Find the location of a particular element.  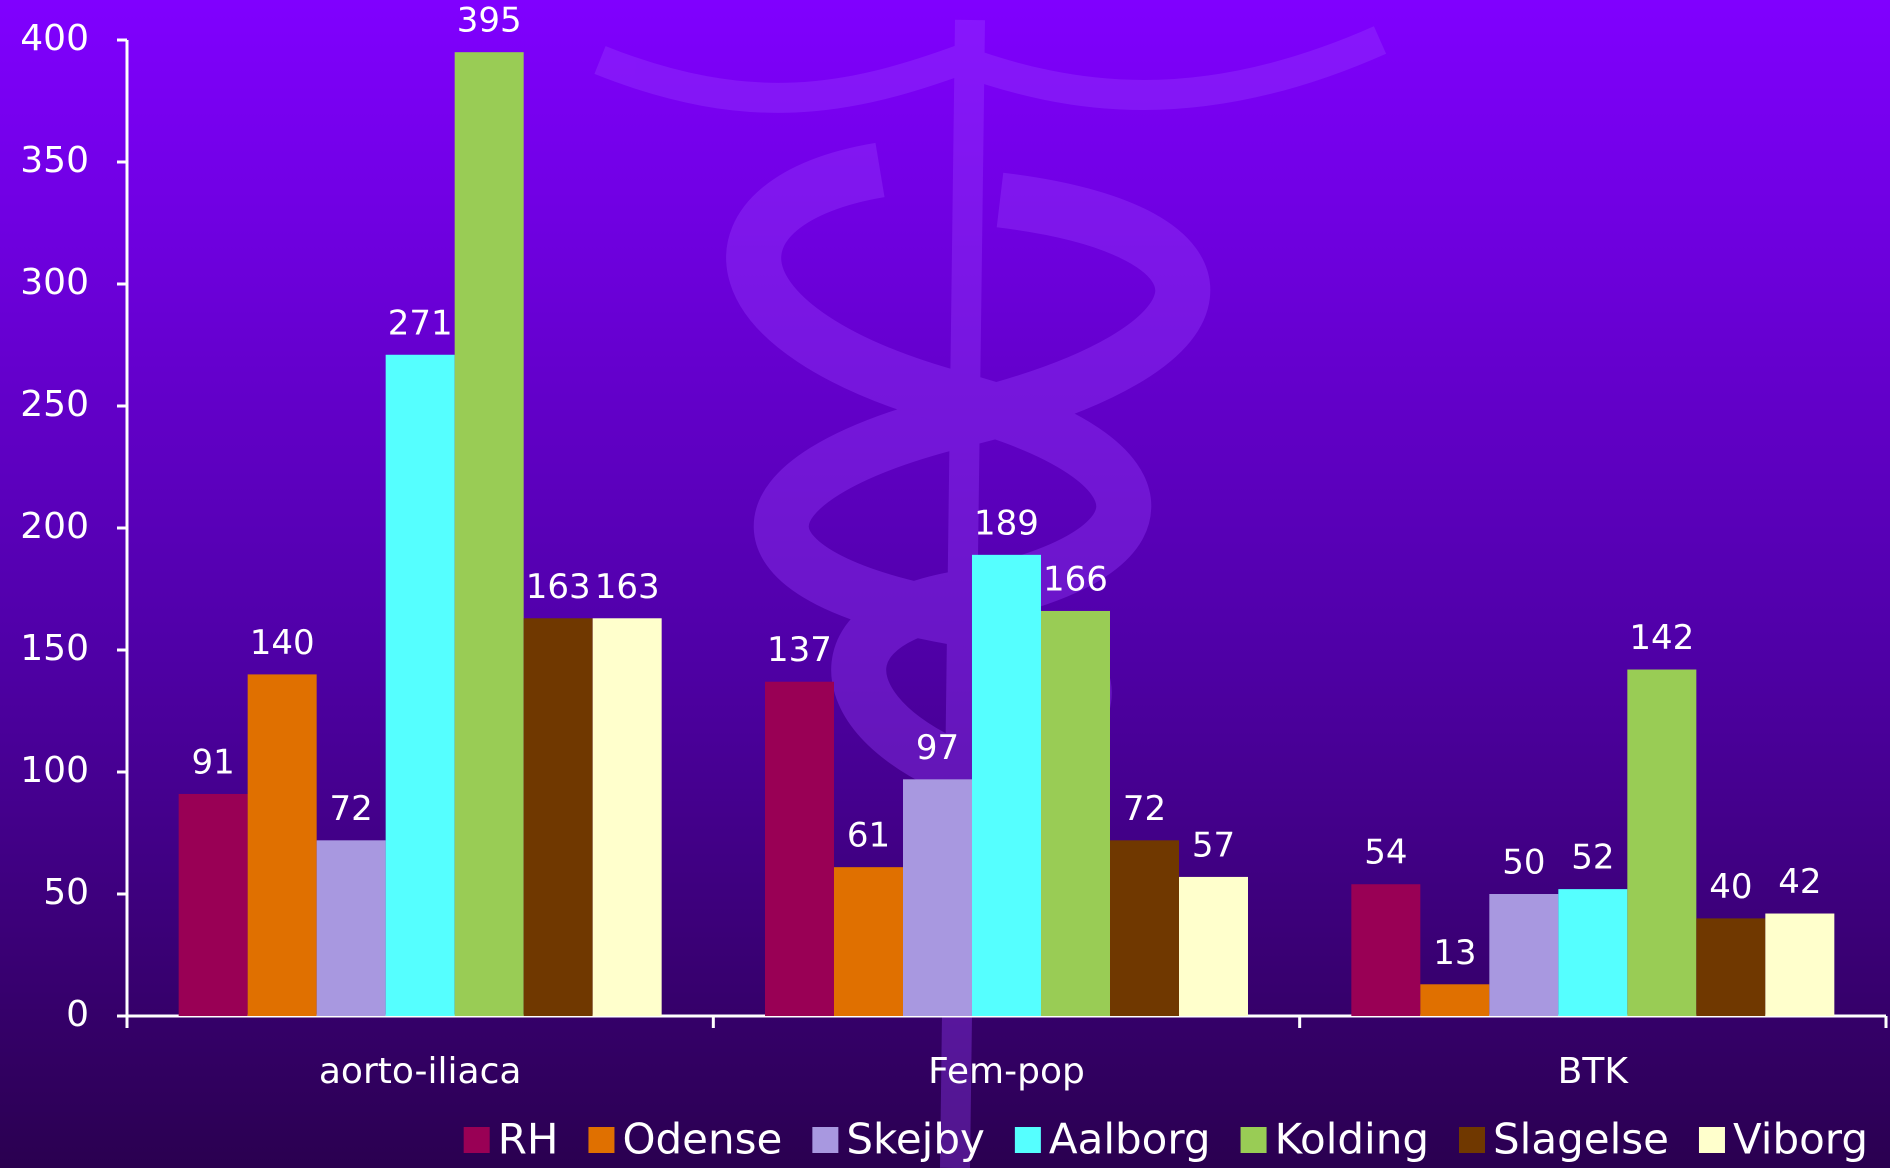

value-label: 61 is located at coordinates (868, 836).